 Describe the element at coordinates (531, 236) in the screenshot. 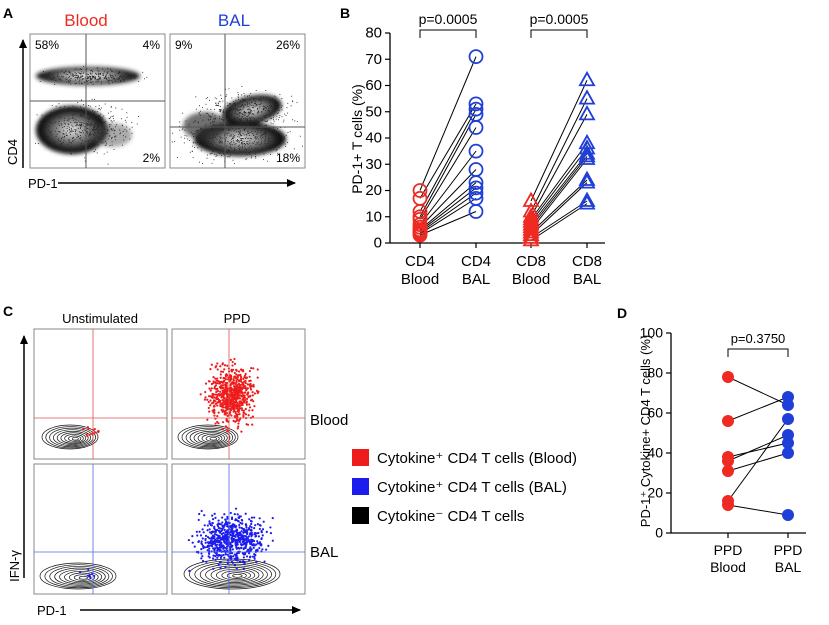

I see `data-point-cd8-blood` at that location.